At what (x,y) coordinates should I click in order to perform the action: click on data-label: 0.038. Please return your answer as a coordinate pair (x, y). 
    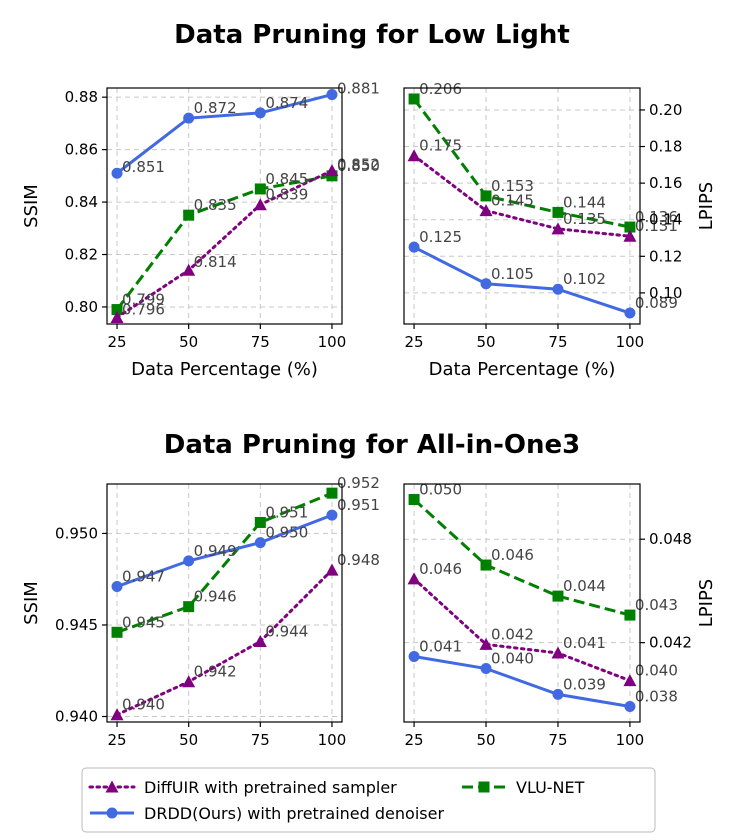
    Looking at the image, I should click on (656, 696).